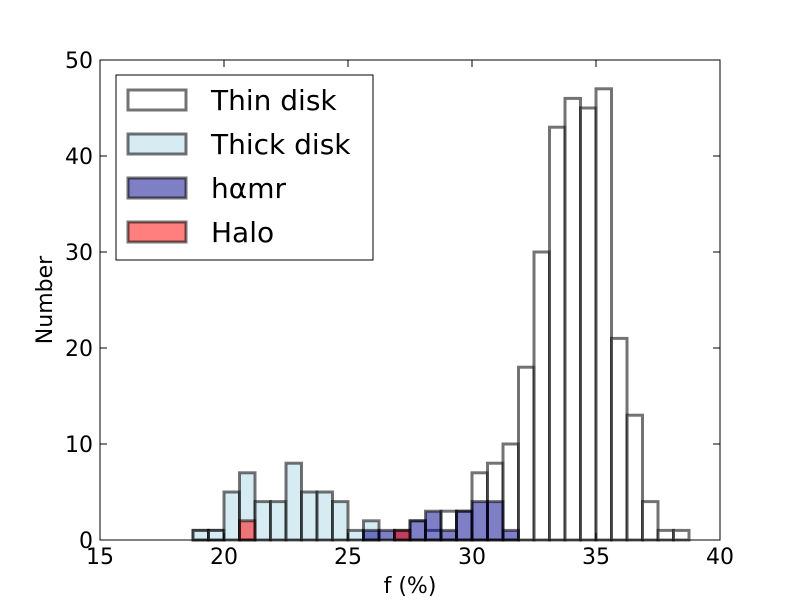  I want to click on legend-label-halo: Halo, so click(242, 232).